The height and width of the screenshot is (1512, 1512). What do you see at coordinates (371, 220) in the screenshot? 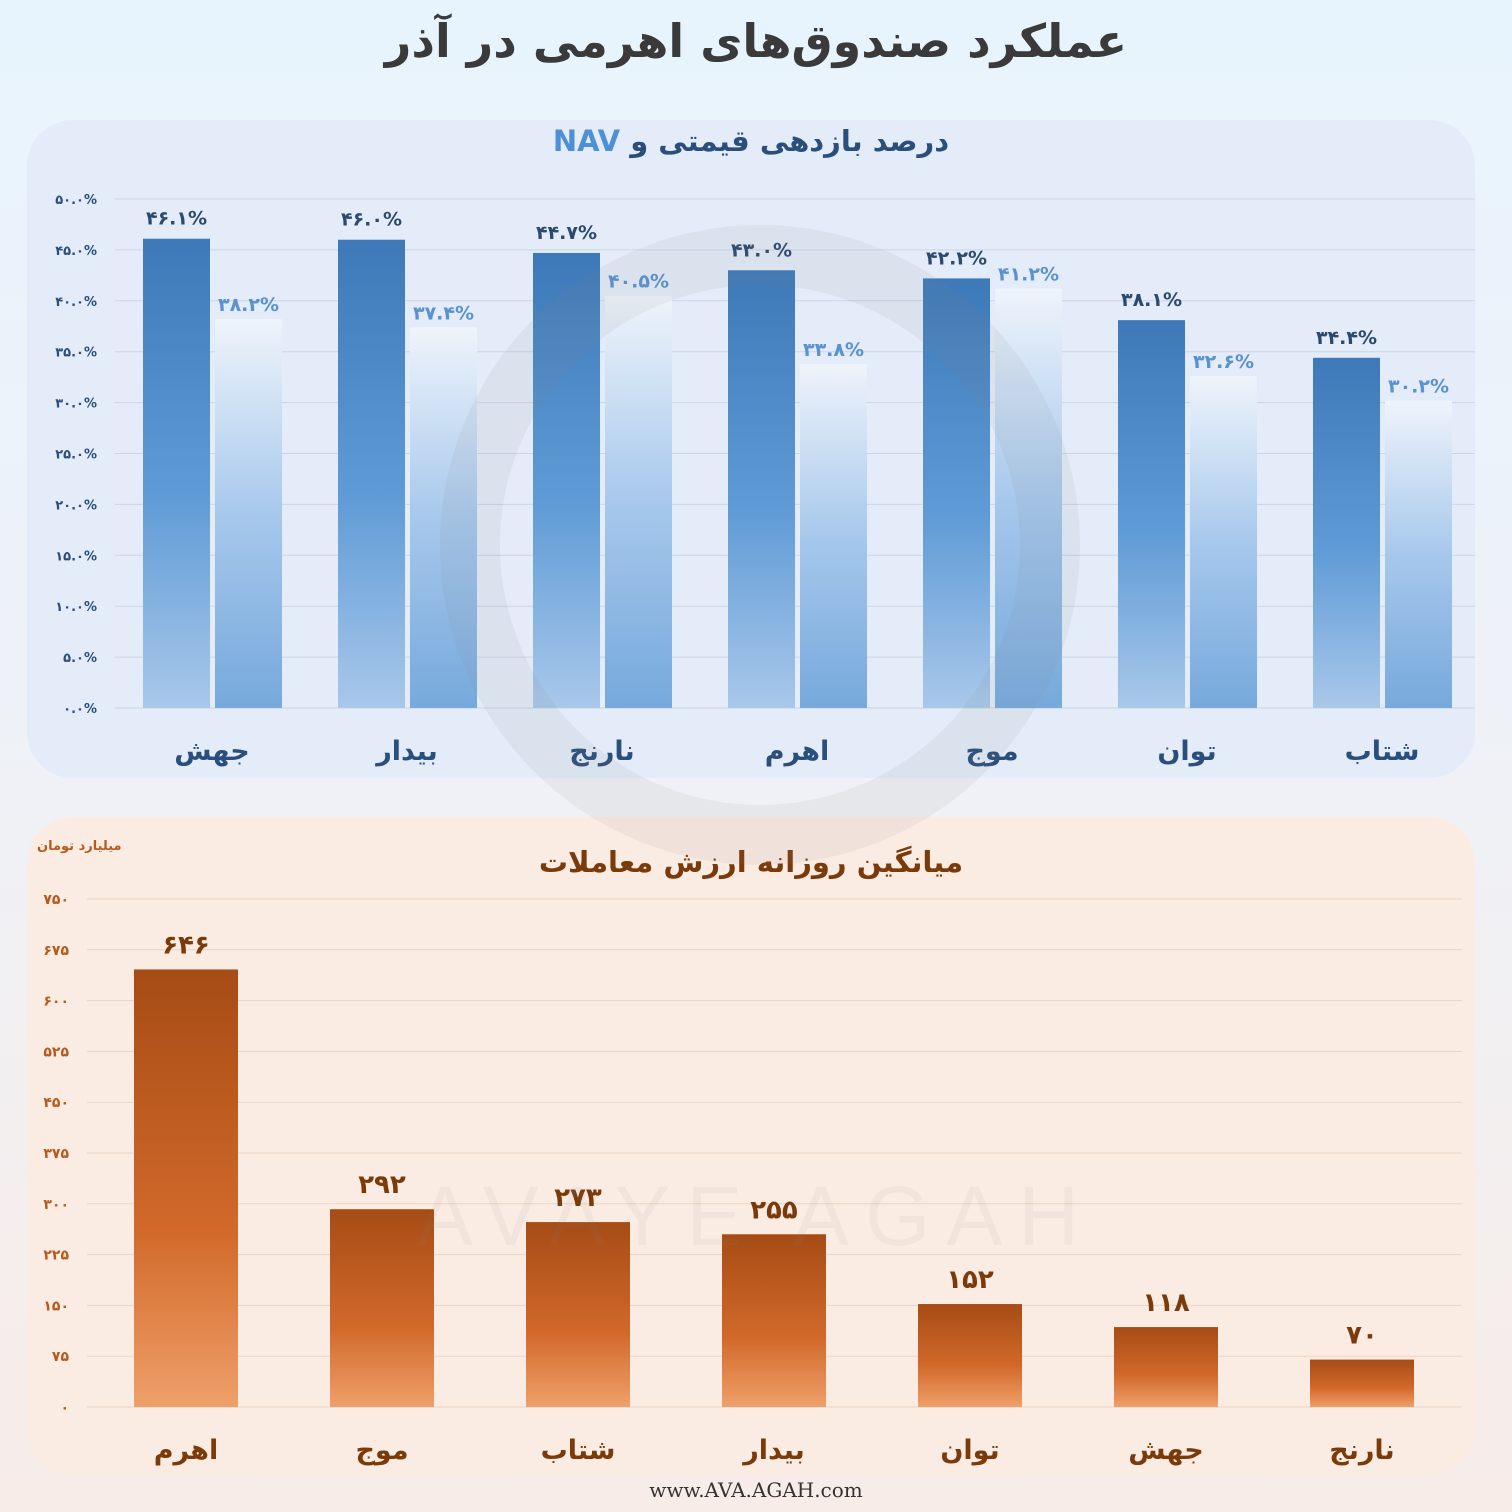
I see `price-return-label: ۴۶.۰%` at bounding box center [371, 220].